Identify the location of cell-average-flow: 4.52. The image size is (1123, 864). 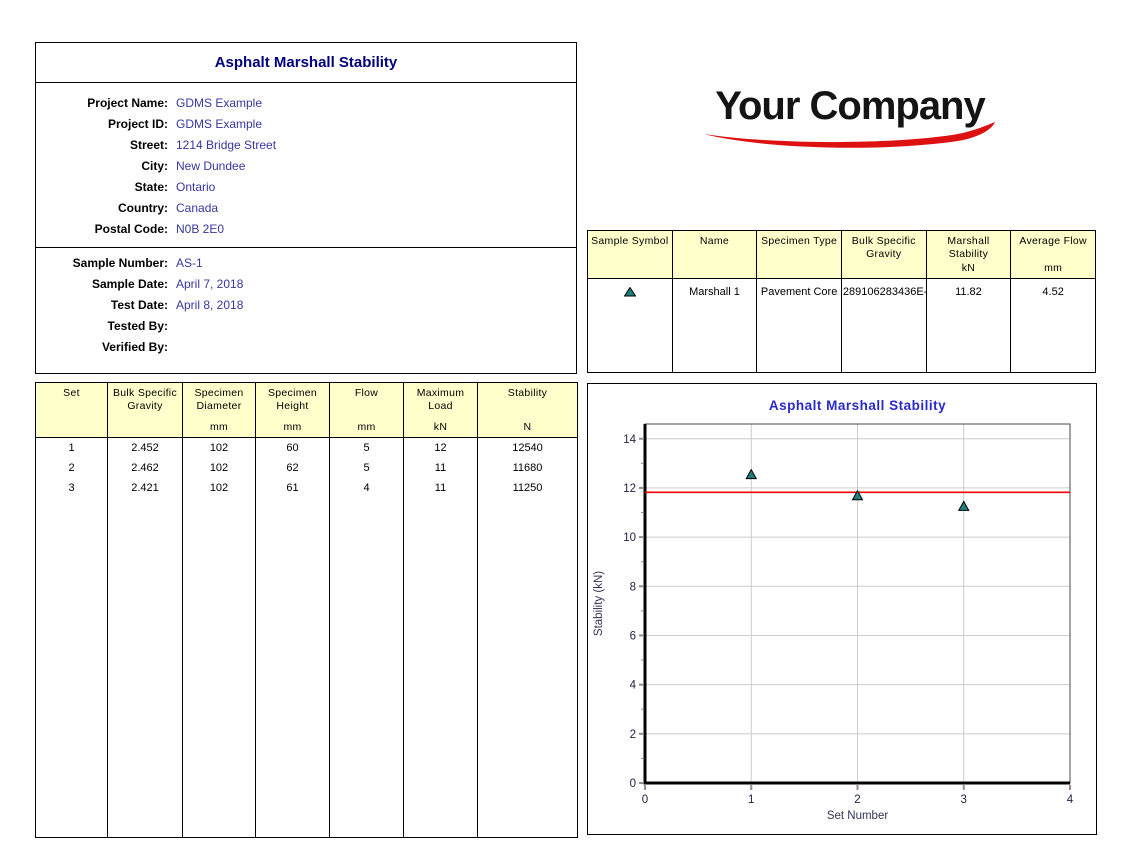
(1053, 291).